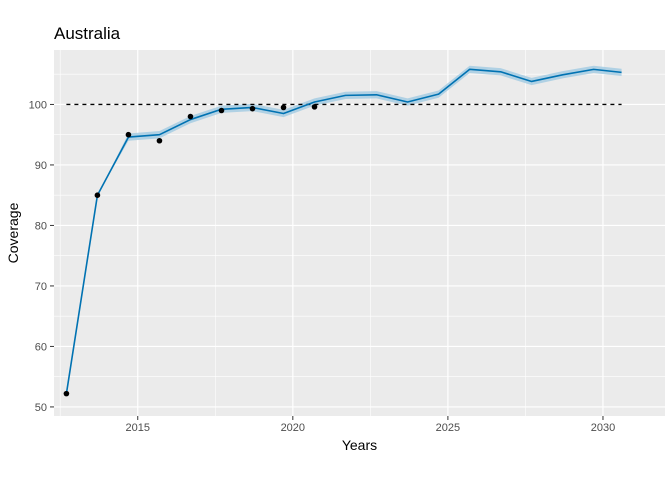 This screenshot has width=672, height=480. I want to click on y-tick-label: 100, so click(38, 105).